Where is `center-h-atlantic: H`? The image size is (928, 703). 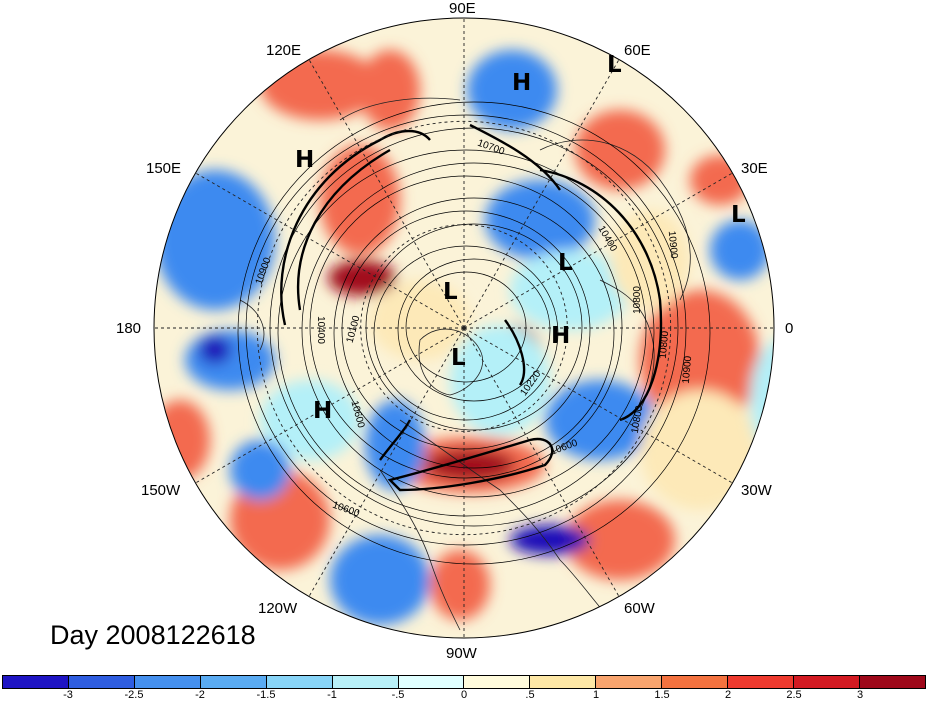 center-h-atlantic: H is located at coordinates (561, 336).